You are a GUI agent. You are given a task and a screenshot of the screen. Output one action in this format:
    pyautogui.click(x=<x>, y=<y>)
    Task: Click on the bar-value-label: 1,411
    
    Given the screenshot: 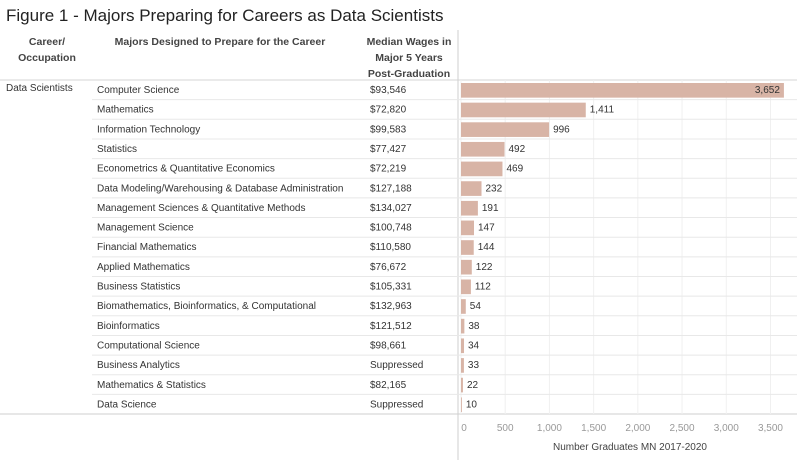 What is the action you would take?
    pyautogui.click(x=602, y=110)
    